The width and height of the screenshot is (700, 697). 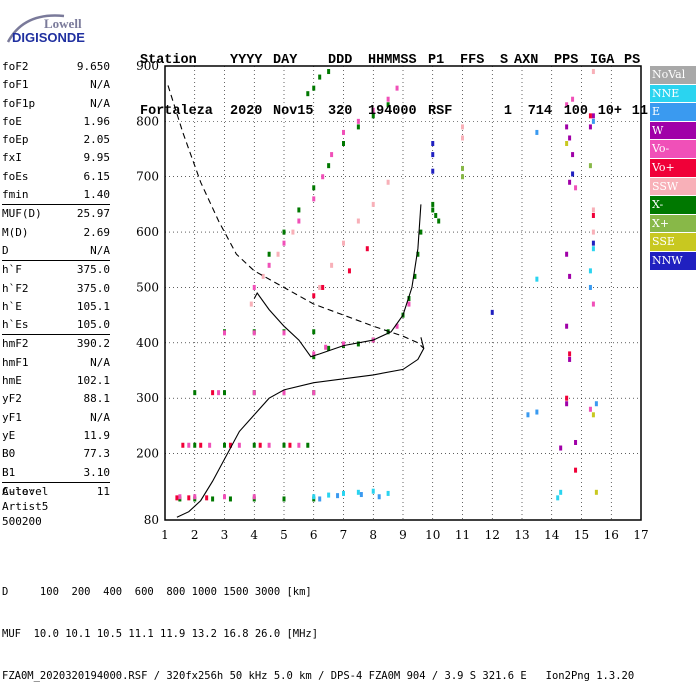 What do you see at coordinates (340, 60) in the screenshot?
I see `header-label-3: DDD` at bounding box center [340, 60].